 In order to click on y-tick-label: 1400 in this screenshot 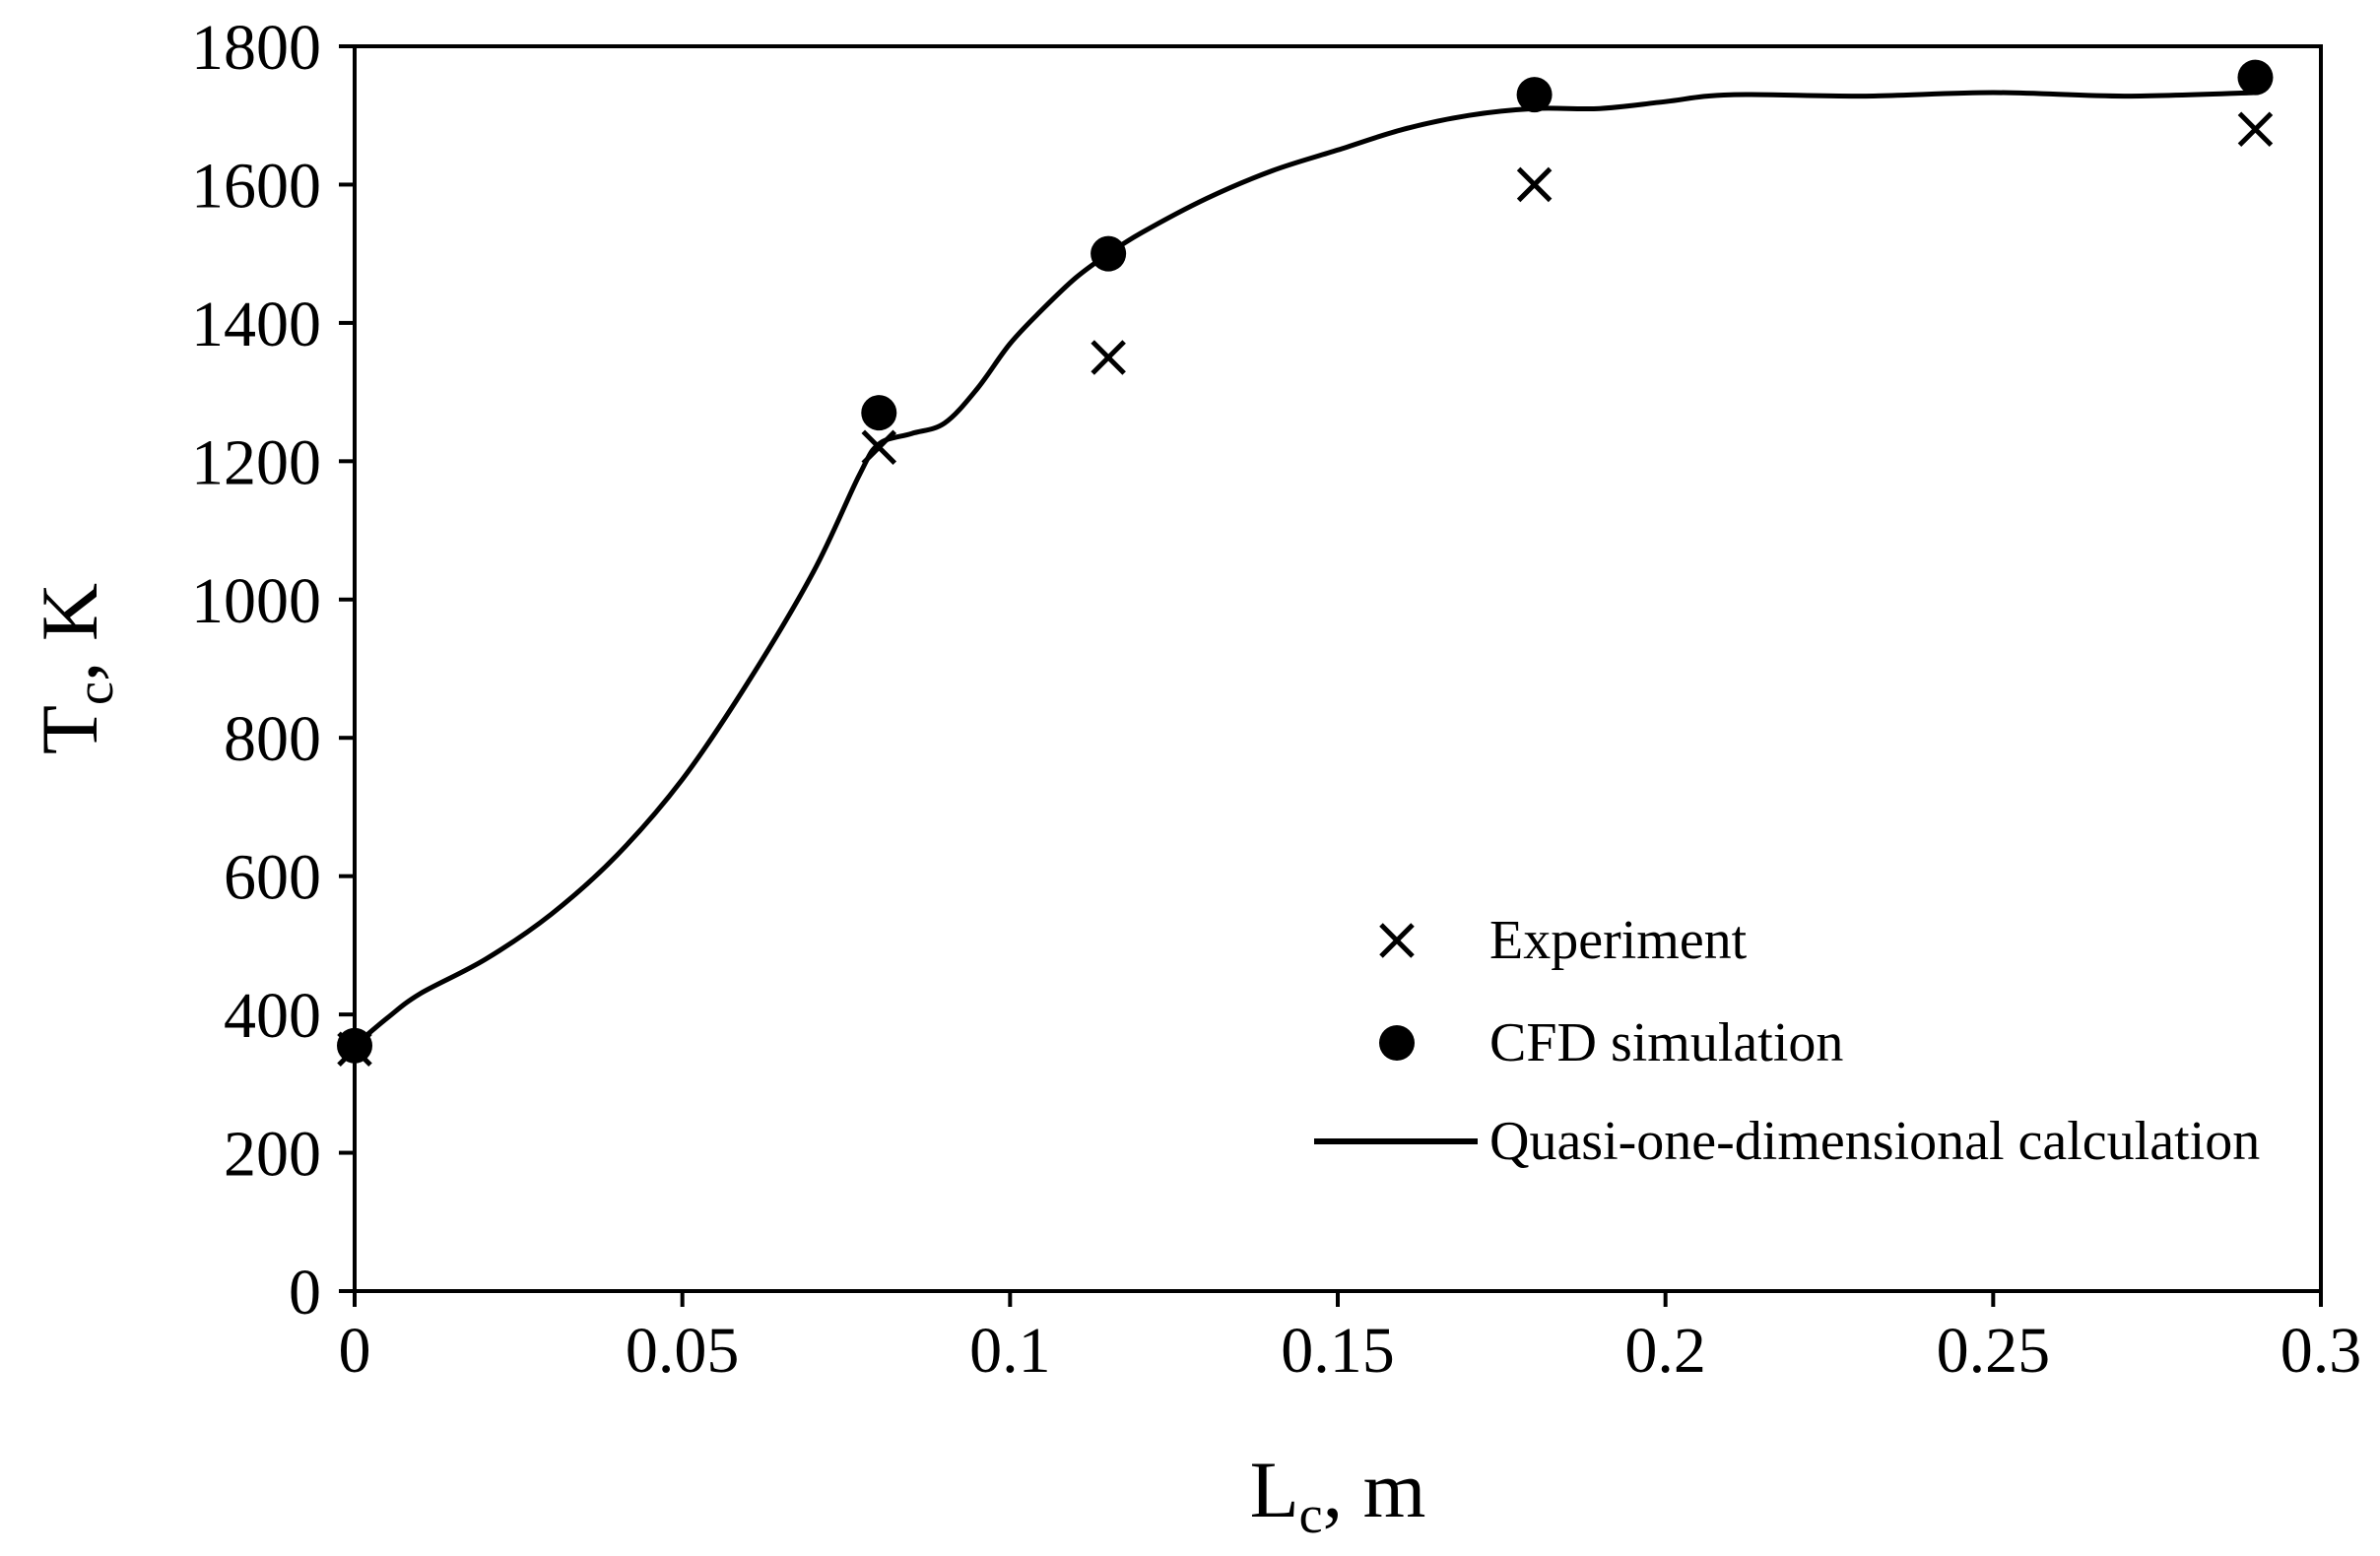, I will do `click(256, 324)`.